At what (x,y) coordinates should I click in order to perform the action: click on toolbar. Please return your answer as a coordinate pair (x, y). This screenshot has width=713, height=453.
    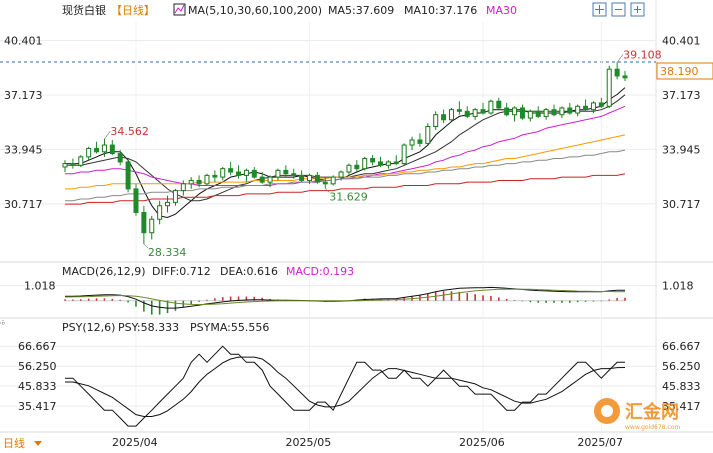
    Looking at the image, I should click on (618, 9).